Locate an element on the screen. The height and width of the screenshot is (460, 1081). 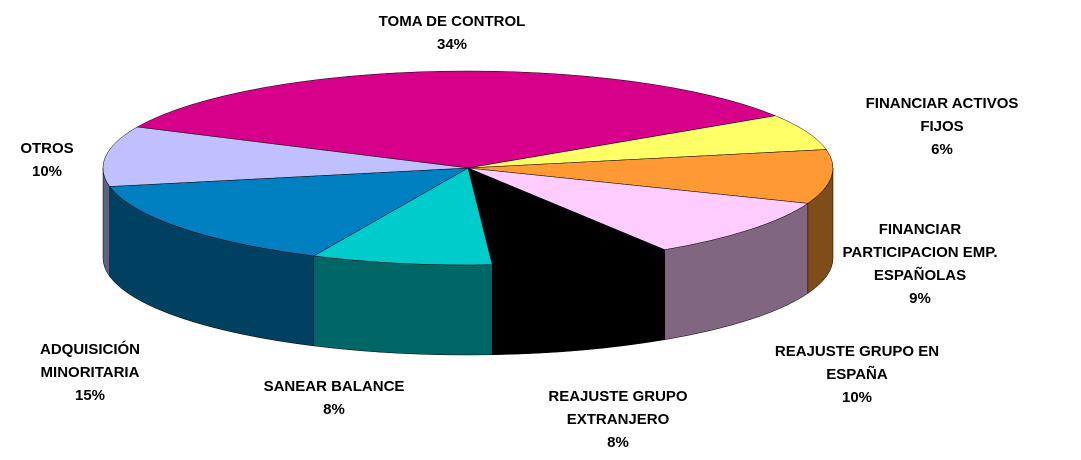
slice-label: FINANCIAR ACTIVOS FIJOS 6% is located at coordinates (942, 126).